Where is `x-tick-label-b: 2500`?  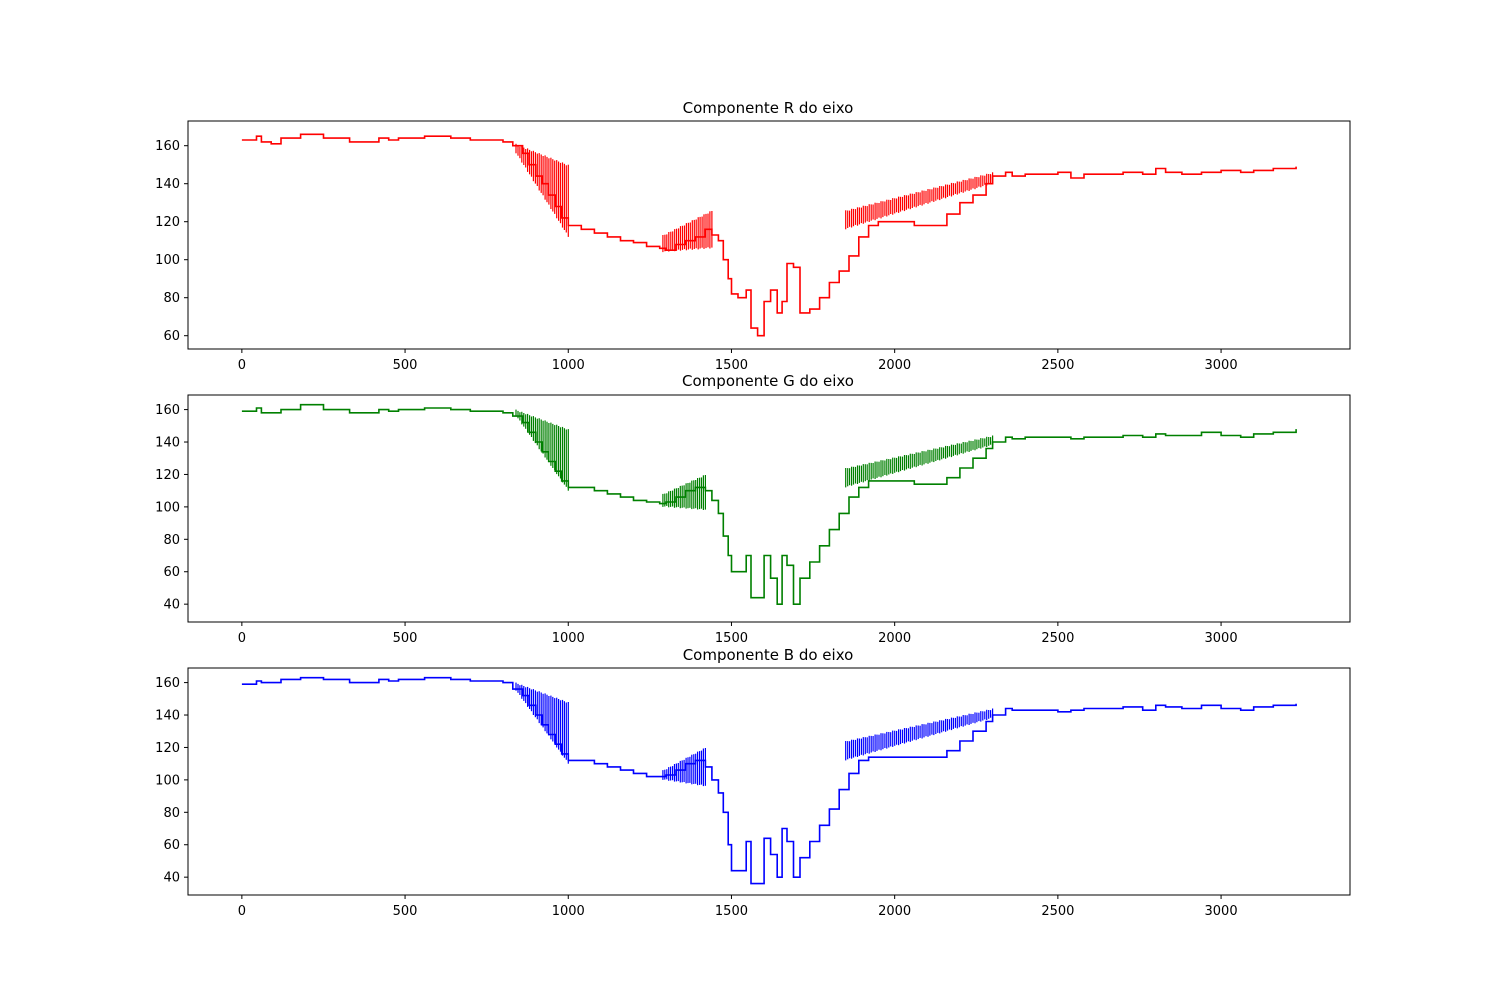
x-tick-label-b: 2500 is located at coordinates (1057, 911).